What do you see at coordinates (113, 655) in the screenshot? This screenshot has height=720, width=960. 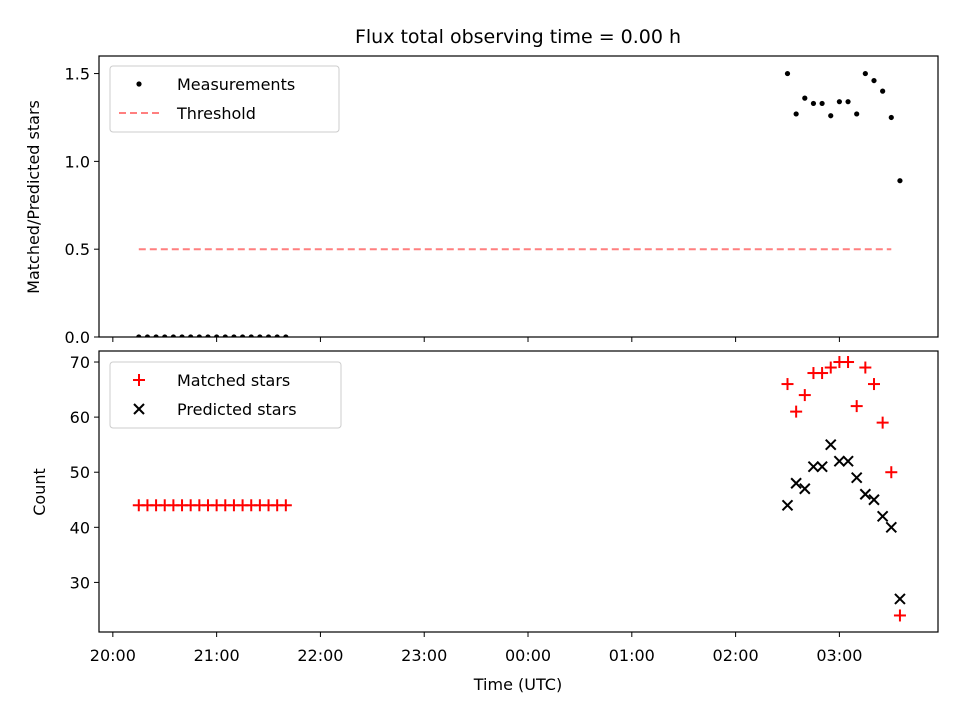 I see `x-tick-label: 20:00` at bounding box center [113, 655].